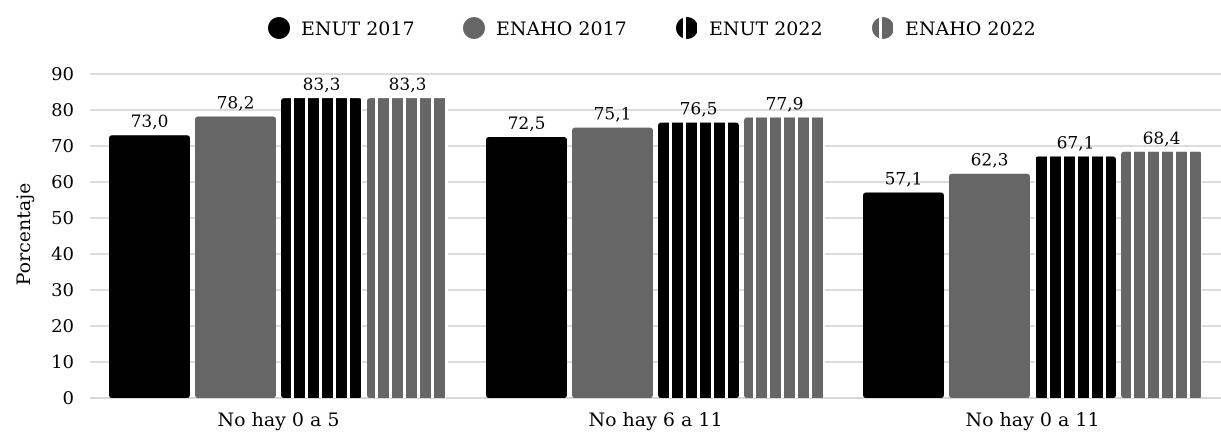 This screenshot has height=434, width=1221. What do you see at coordinates (699, 110) in the screenshot?
I see `data-label: 76,5` at bounding box center [699, 110].